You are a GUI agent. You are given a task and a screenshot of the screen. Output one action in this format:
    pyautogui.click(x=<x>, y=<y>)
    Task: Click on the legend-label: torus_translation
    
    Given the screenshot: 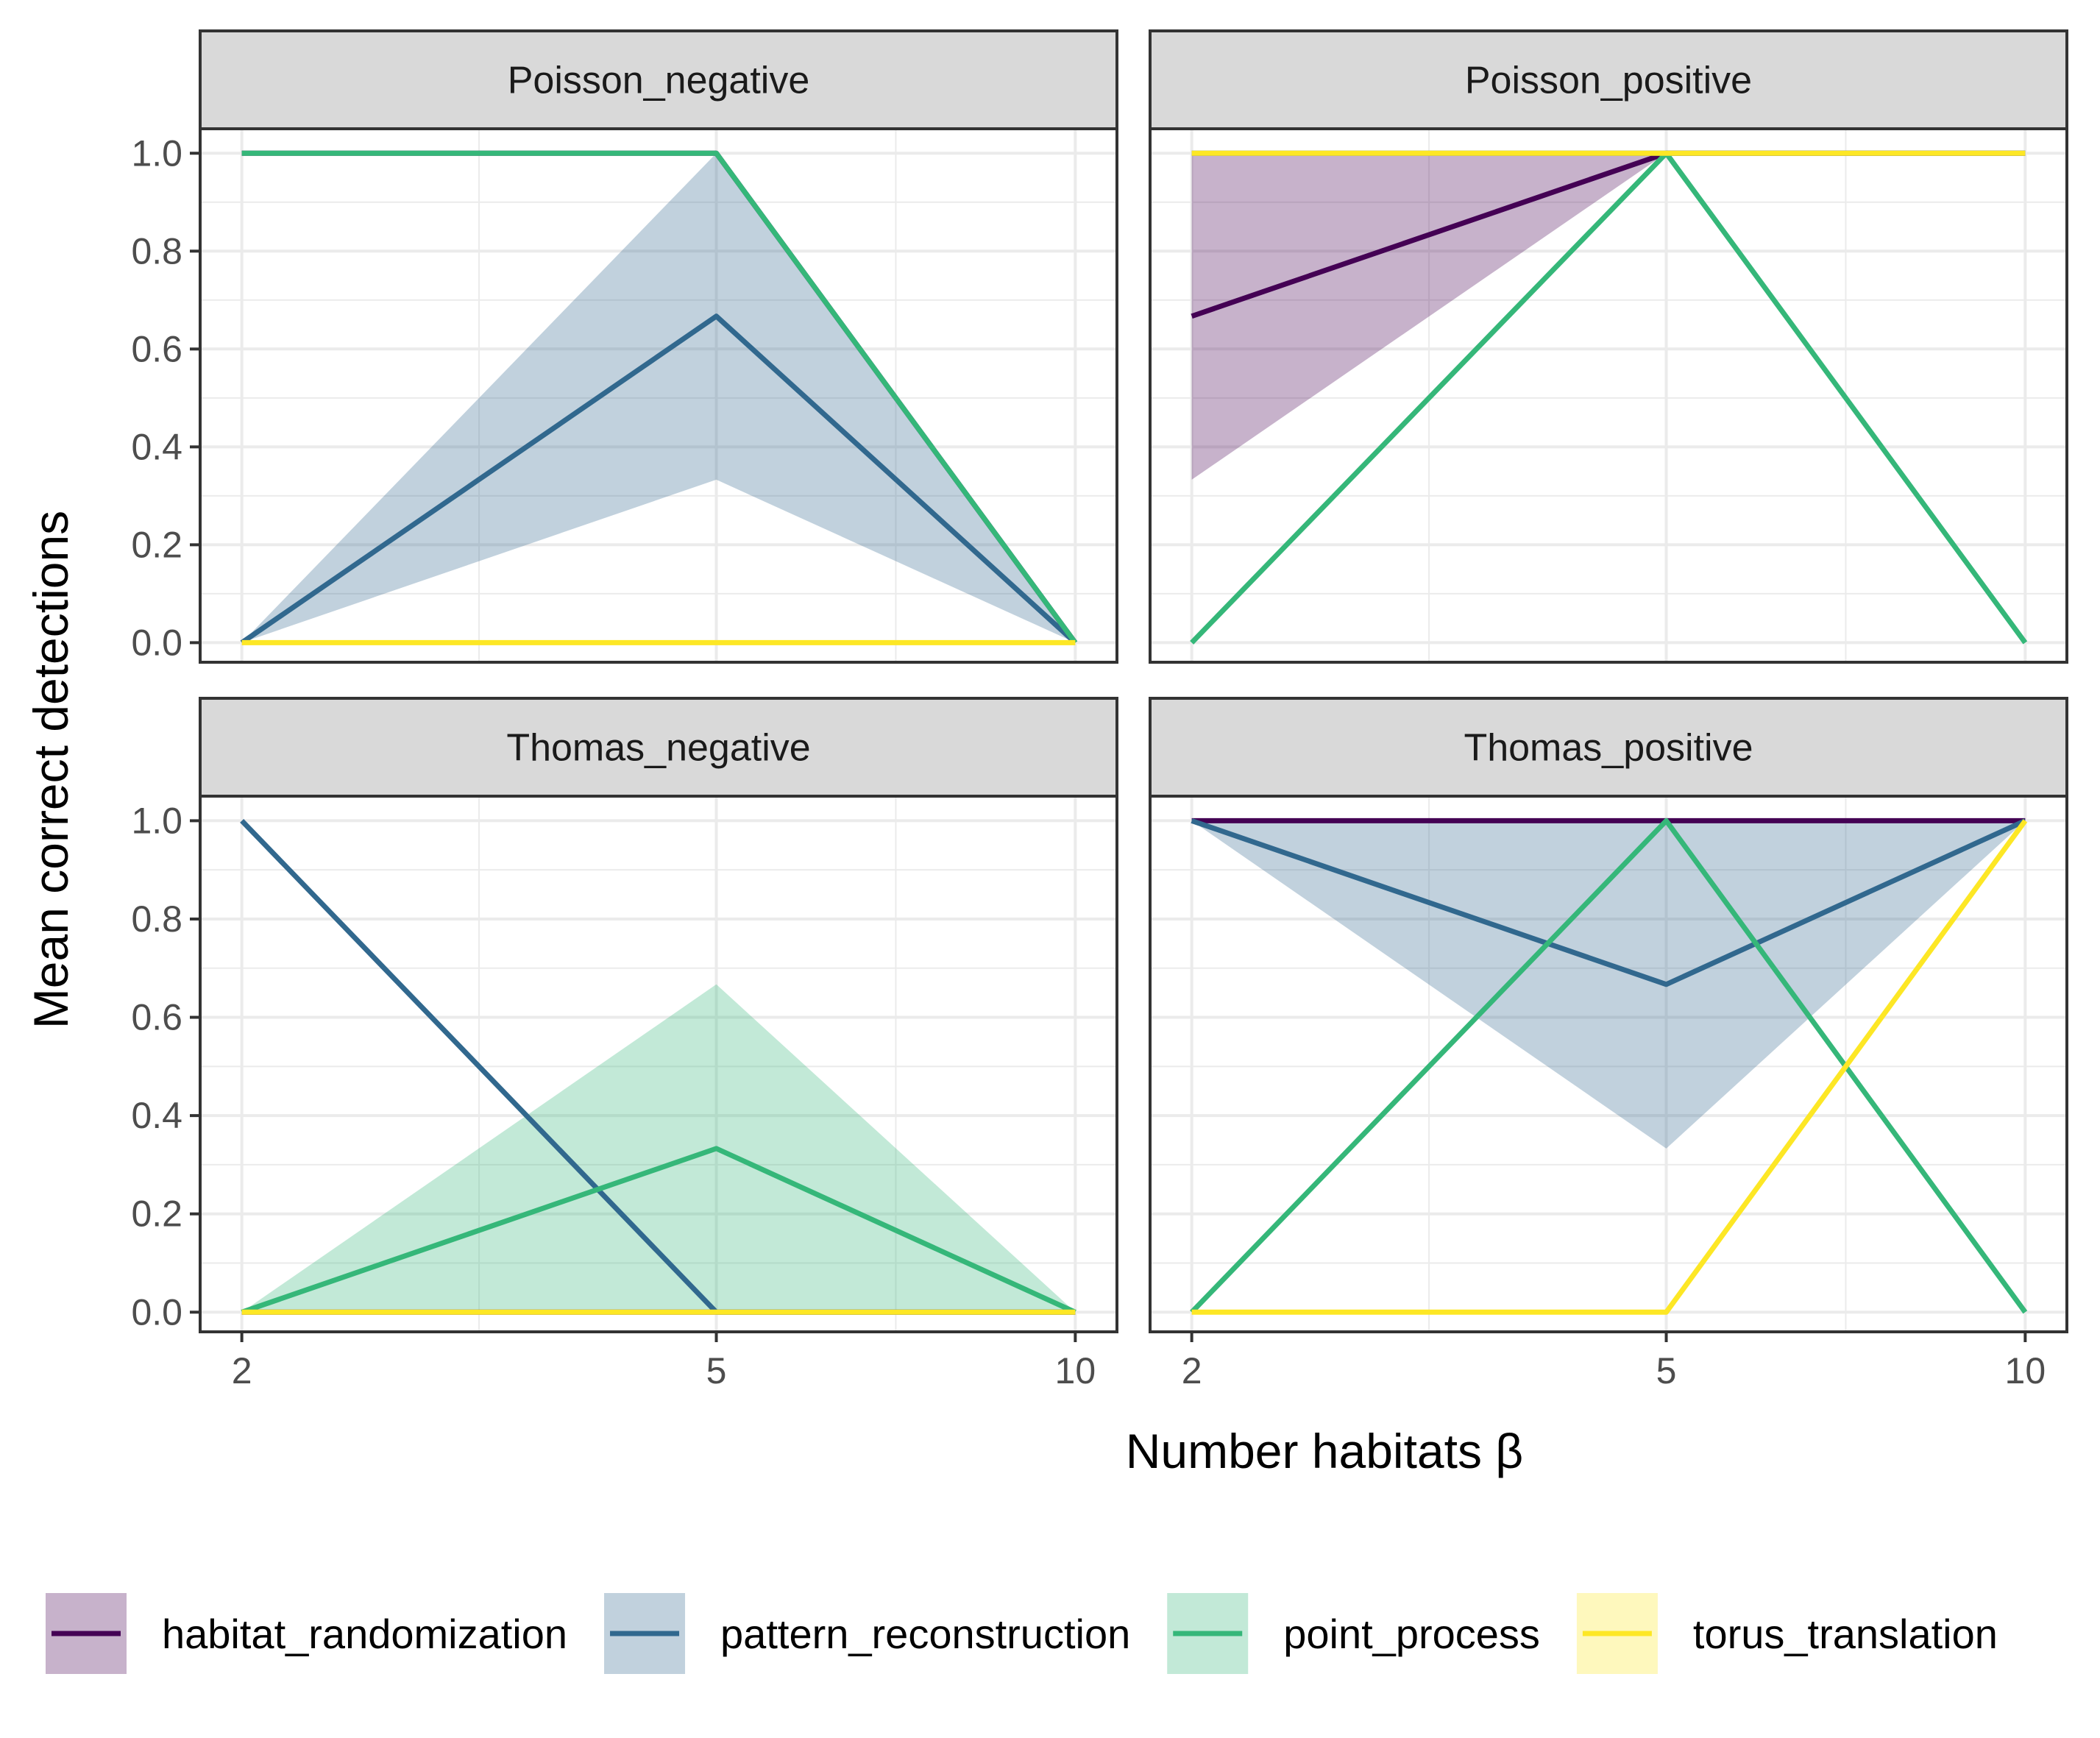 What is the action you would take?
    pyautogui.click(x=1845, y=1634)
    